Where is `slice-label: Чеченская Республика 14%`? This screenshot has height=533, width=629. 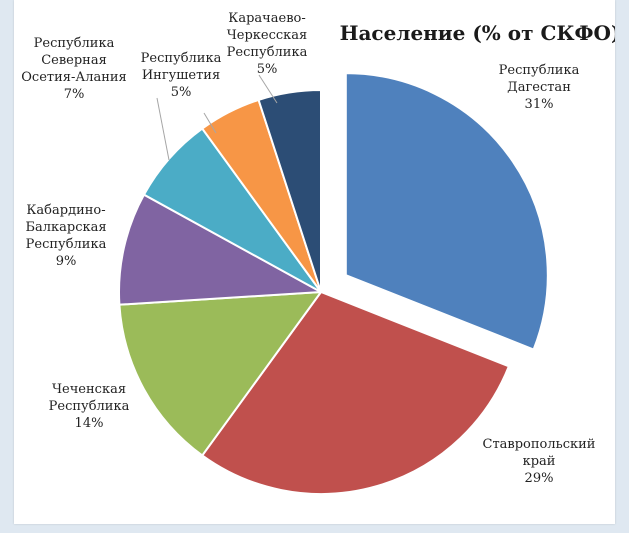 slice-label: Чеченская Республика 14% is located at coordinates (89, 406).